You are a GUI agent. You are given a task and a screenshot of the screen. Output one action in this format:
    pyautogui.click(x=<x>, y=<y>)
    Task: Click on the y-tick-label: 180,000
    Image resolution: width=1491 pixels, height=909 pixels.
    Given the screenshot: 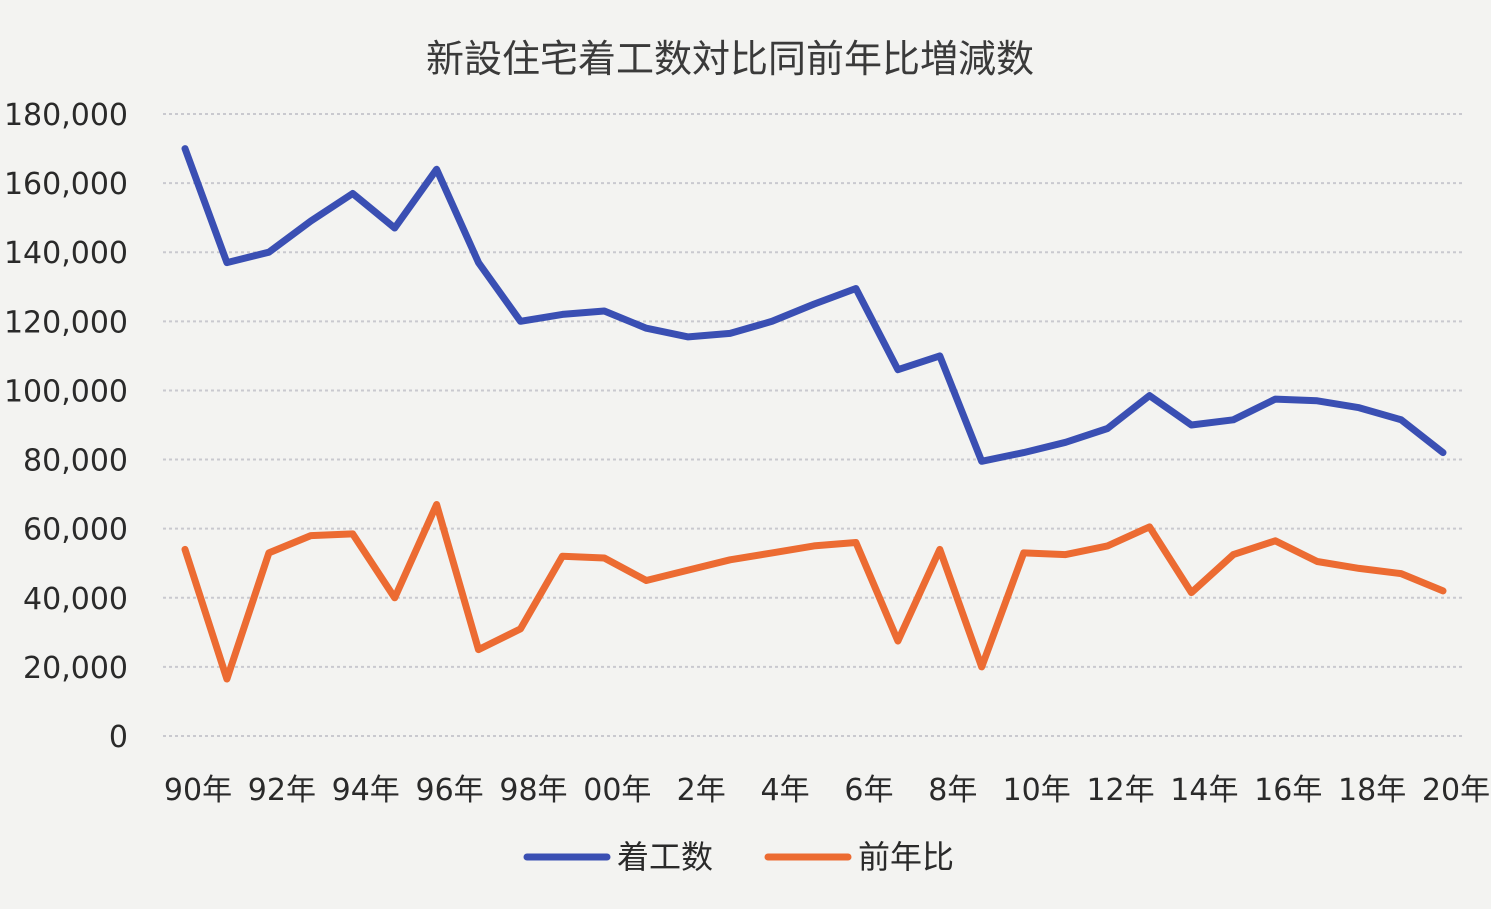 What is the action you would take?
    pyautogui.click(x=66, y=115)
    